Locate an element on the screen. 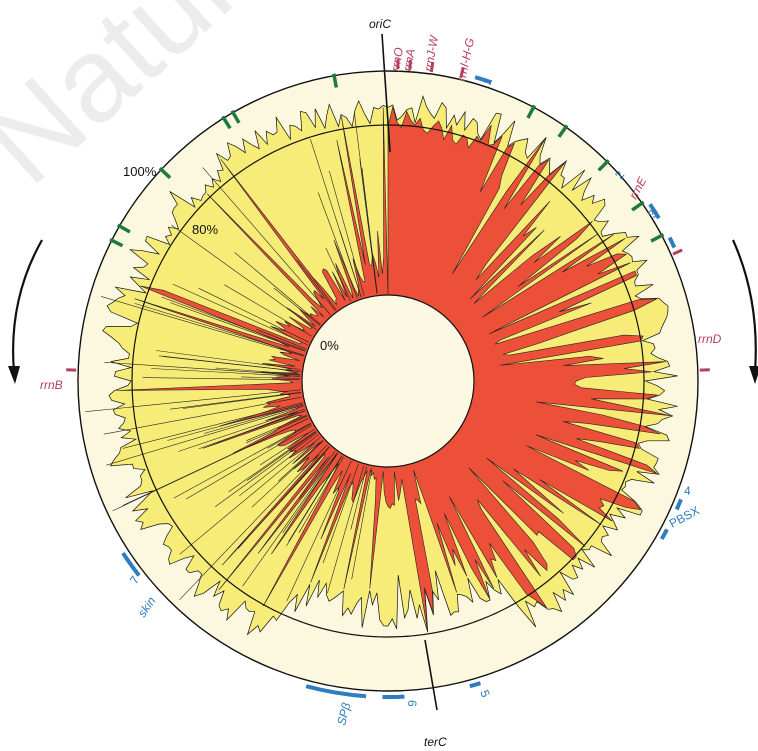 The image size is (758, 751). terC-line is located at coordinates (431, 675).